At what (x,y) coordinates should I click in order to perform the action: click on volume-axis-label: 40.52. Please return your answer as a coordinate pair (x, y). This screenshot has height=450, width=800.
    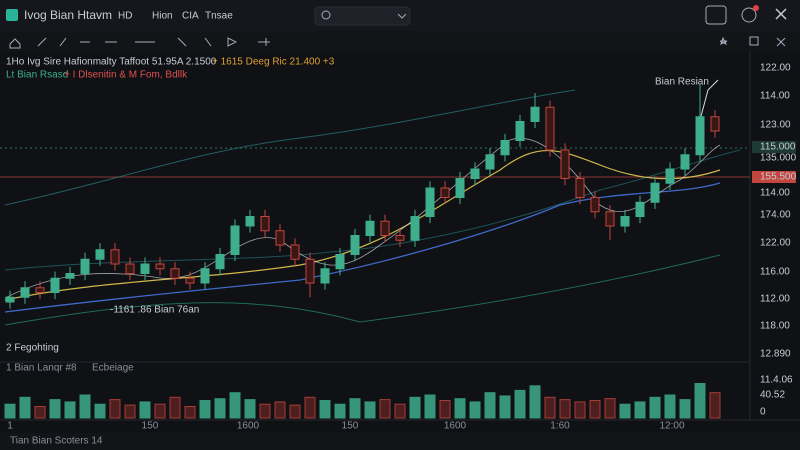
    Looking at the image, I should click on (772, 395).